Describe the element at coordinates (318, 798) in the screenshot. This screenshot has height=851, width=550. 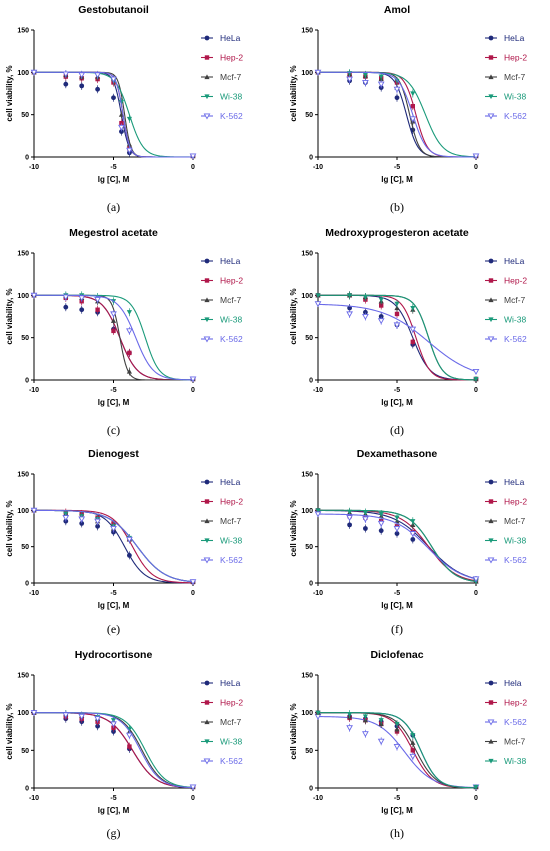
I see `x-tick-label: -10` at that location.